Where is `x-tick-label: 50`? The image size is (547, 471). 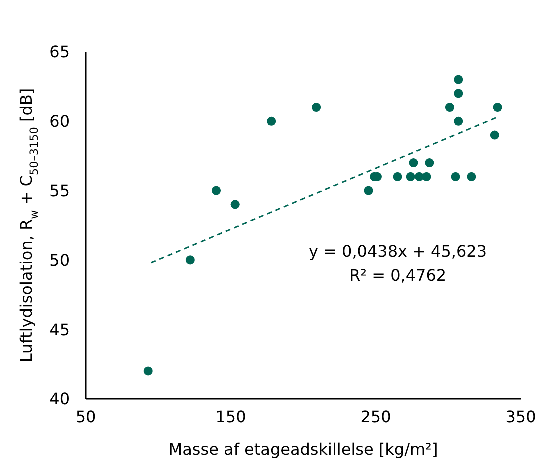 x-tick-label: 50 is located at coordinates (86, 416).